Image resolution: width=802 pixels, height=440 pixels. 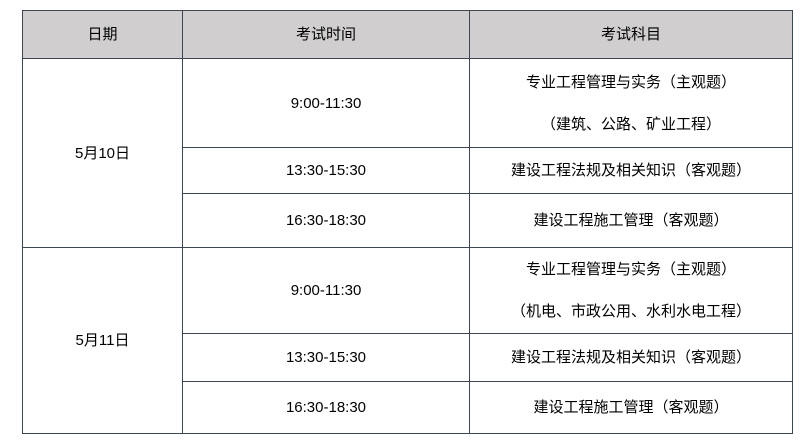 What do you see at coordinates (631, 290) in the screenshot?
I see `subject-cell: 专业工程管理与实务（主观题） （机电、市政公用、水利水电工程）` at bounding box center [631, 290].